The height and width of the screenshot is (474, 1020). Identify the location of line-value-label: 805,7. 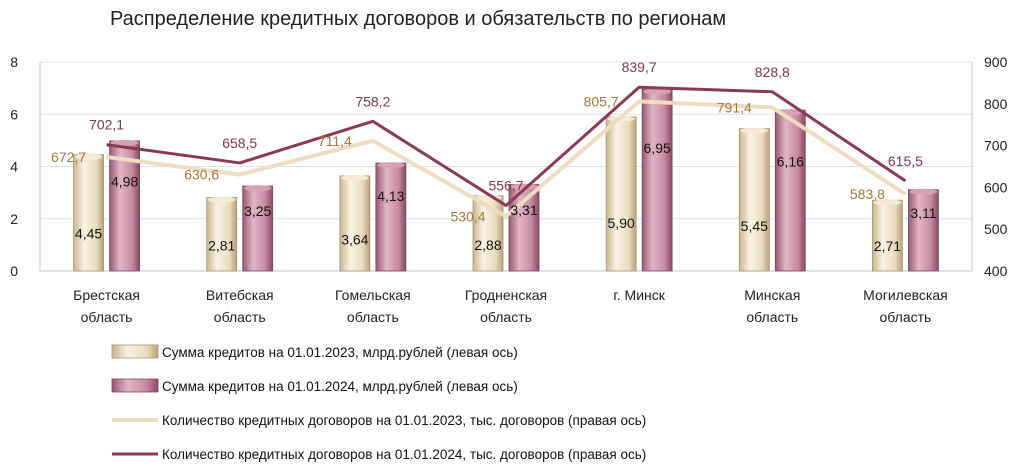
(601, 101).